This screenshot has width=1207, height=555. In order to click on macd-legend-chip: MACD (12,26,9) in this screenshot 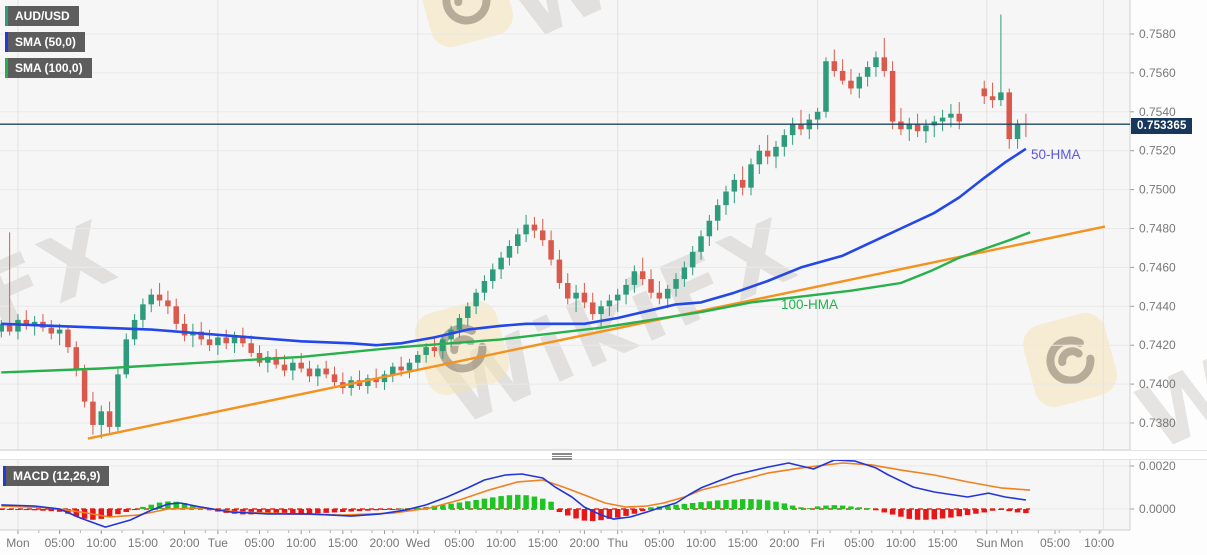, I will do `click(56, 476)`.